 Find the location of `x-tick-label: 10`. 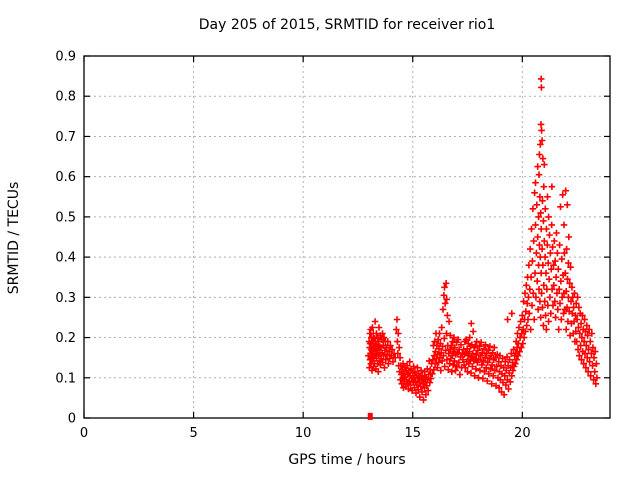

x-tick-label: 10 is located at coordinates (303, 433).